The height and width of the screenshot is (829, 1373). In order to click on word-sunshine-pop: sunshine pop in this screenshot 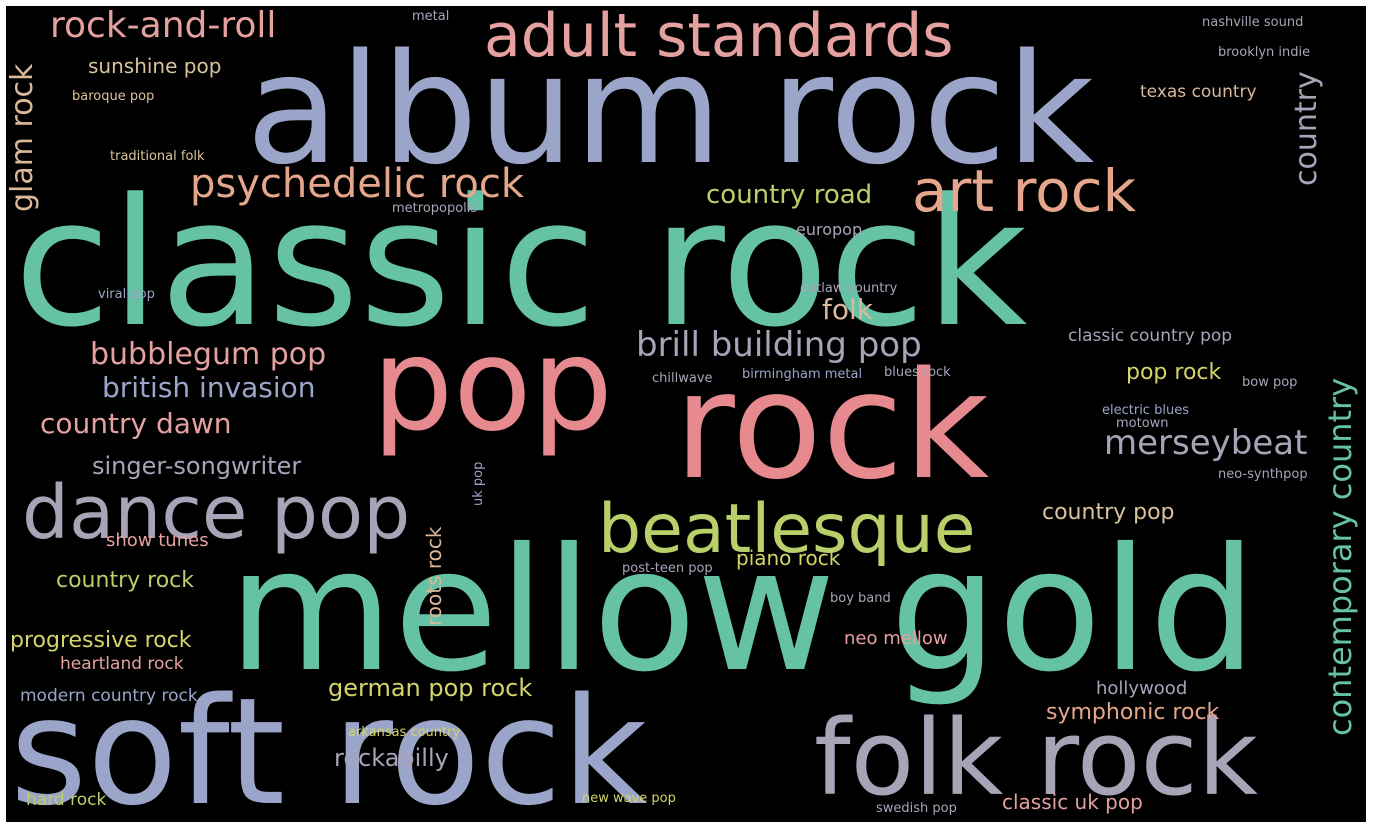, I will do `click(155, 66)`.